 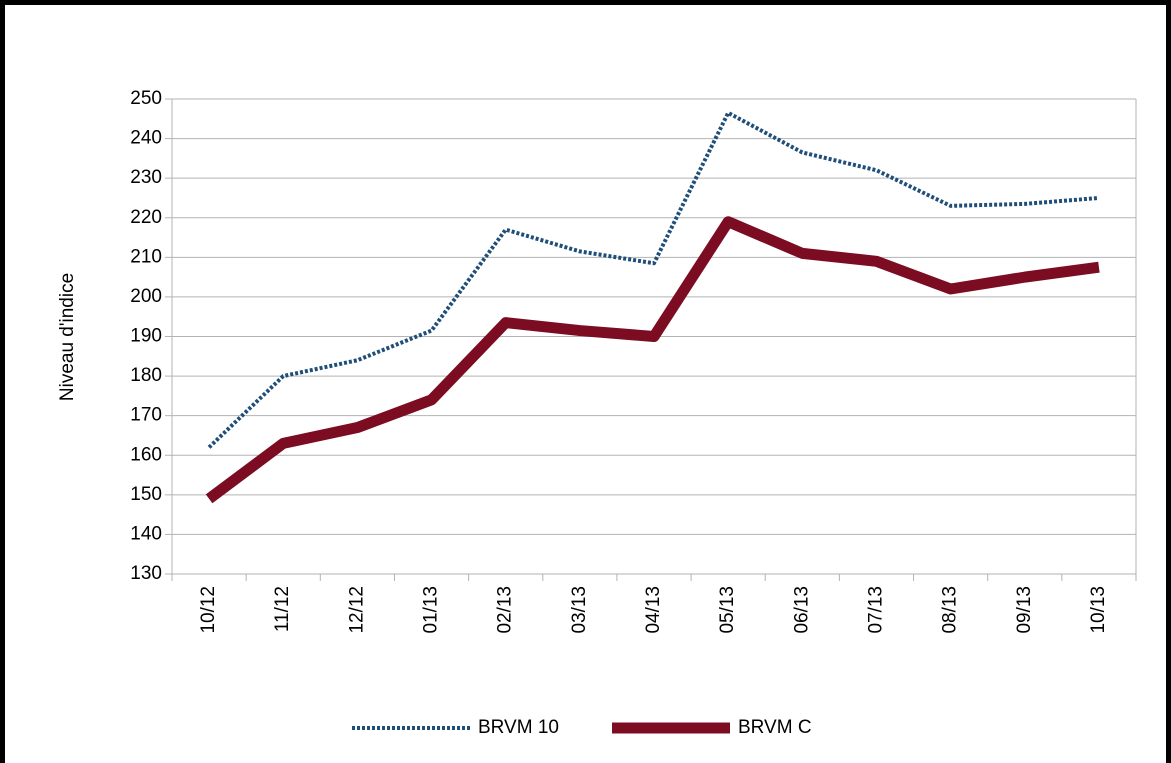 What do you see at coordinates (146, 533) in the screenshot?
I see `y-tick-label: 140` at bounding box center [146, 533].